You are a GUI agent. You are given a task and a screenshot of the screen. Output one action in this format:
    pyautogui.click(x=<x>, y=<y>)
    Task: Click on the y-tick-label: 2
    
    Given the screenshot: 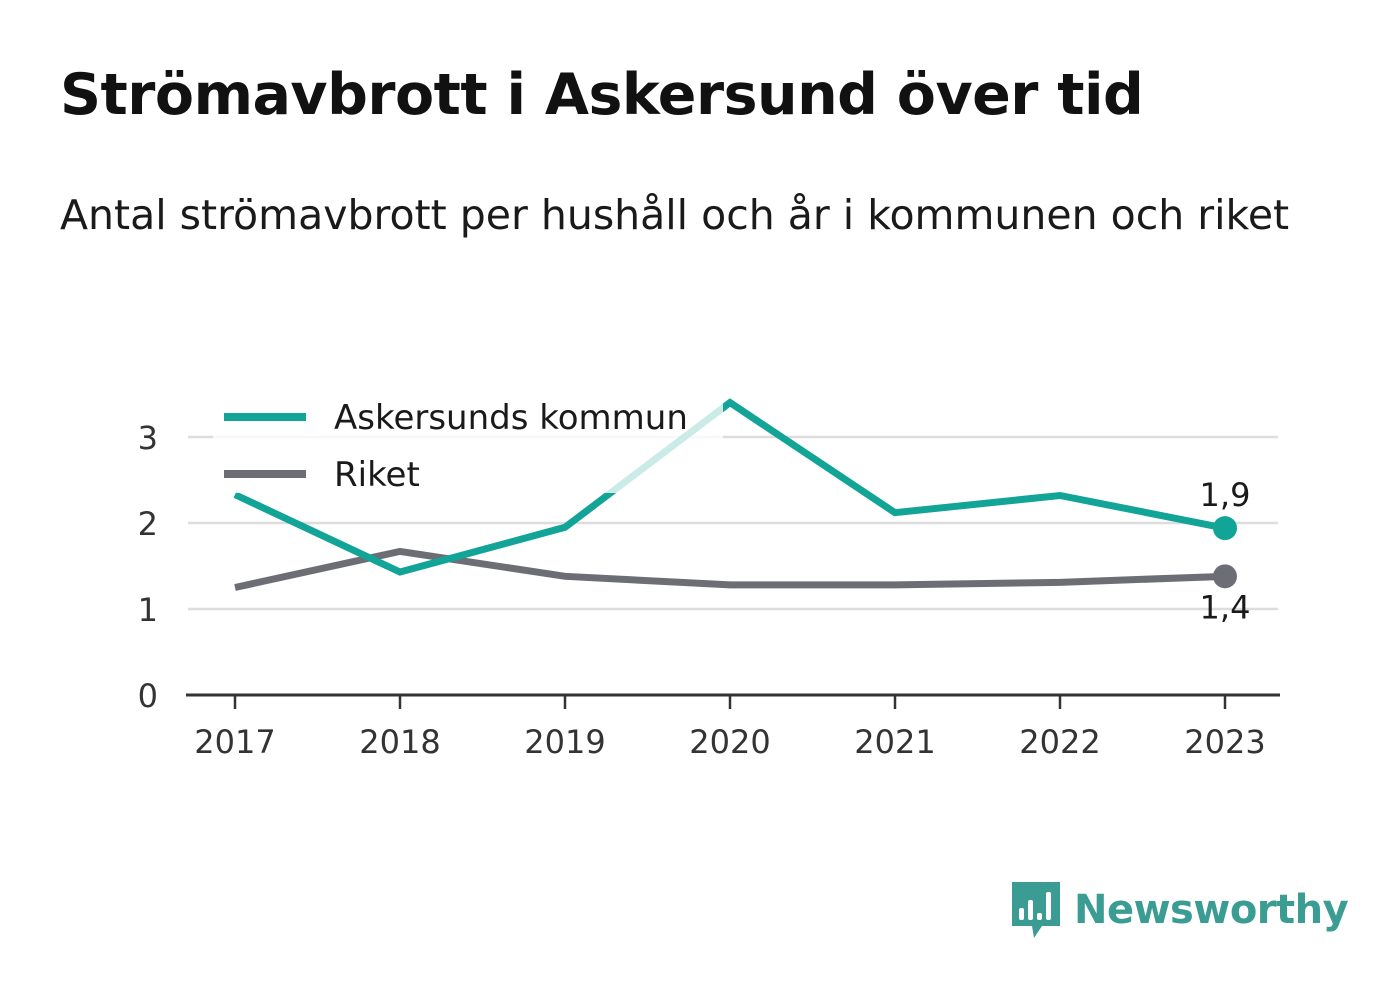 What is the action you would take?
    pyautogui.click(x=148, y=524)
    